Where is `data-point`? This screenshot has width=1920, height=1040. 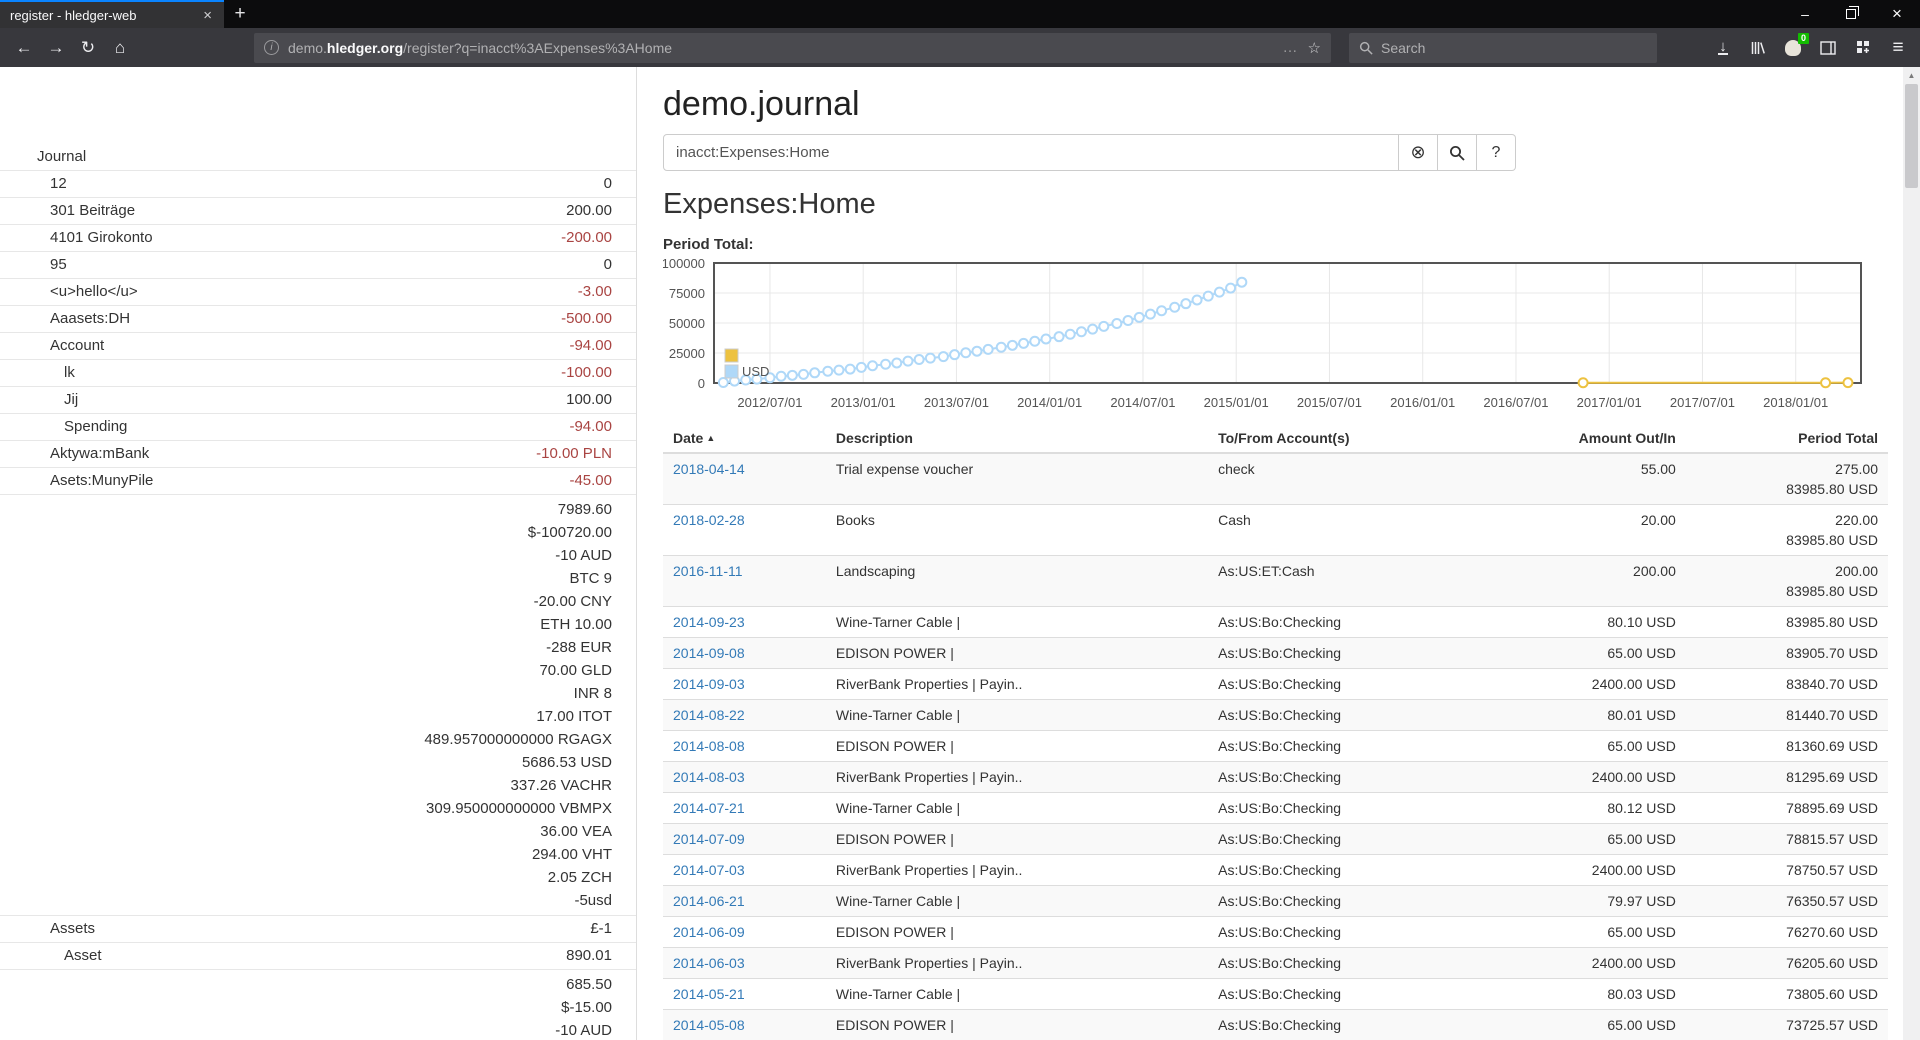
data-point is located at coordinates (828, 371).